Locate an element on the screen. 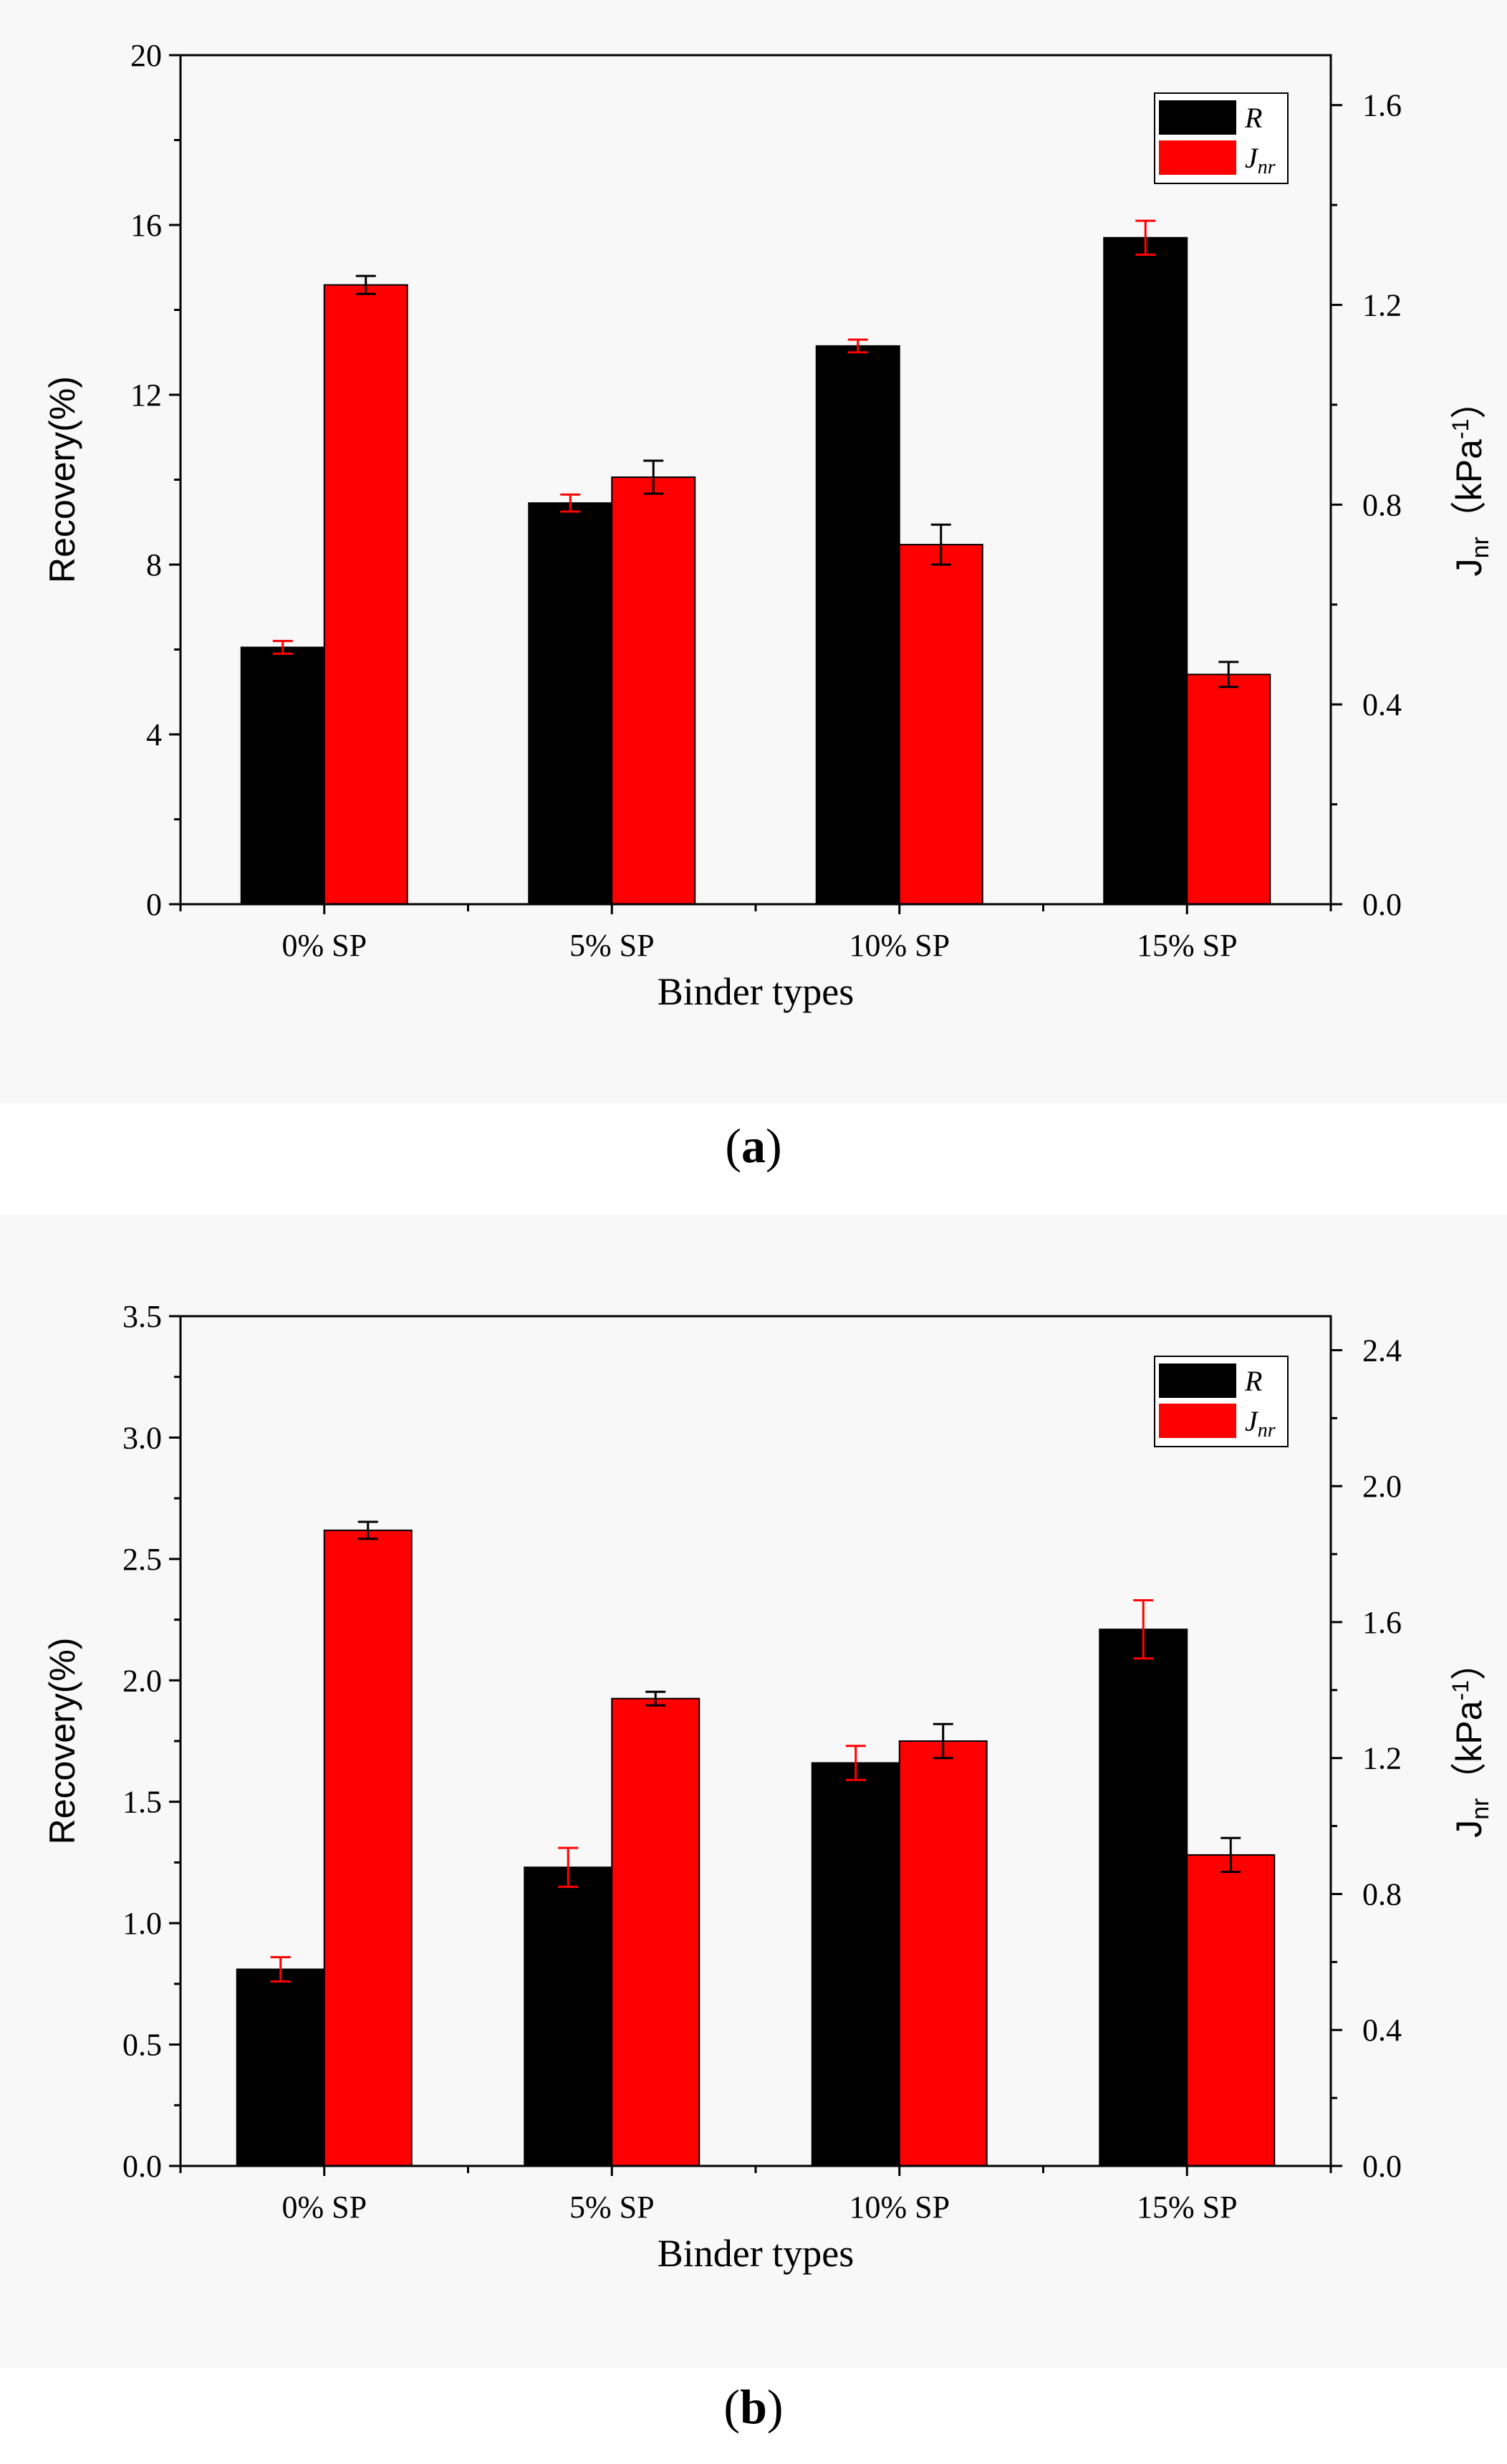 This screenshot has width=1507, height=2464. y-left-tick-label-4: 2.0 is located at coordinates (142, 1681).